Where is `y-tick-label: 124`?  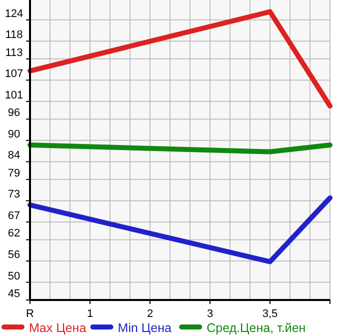 y-tick-label: 124 is located at coordinates (14, 14).